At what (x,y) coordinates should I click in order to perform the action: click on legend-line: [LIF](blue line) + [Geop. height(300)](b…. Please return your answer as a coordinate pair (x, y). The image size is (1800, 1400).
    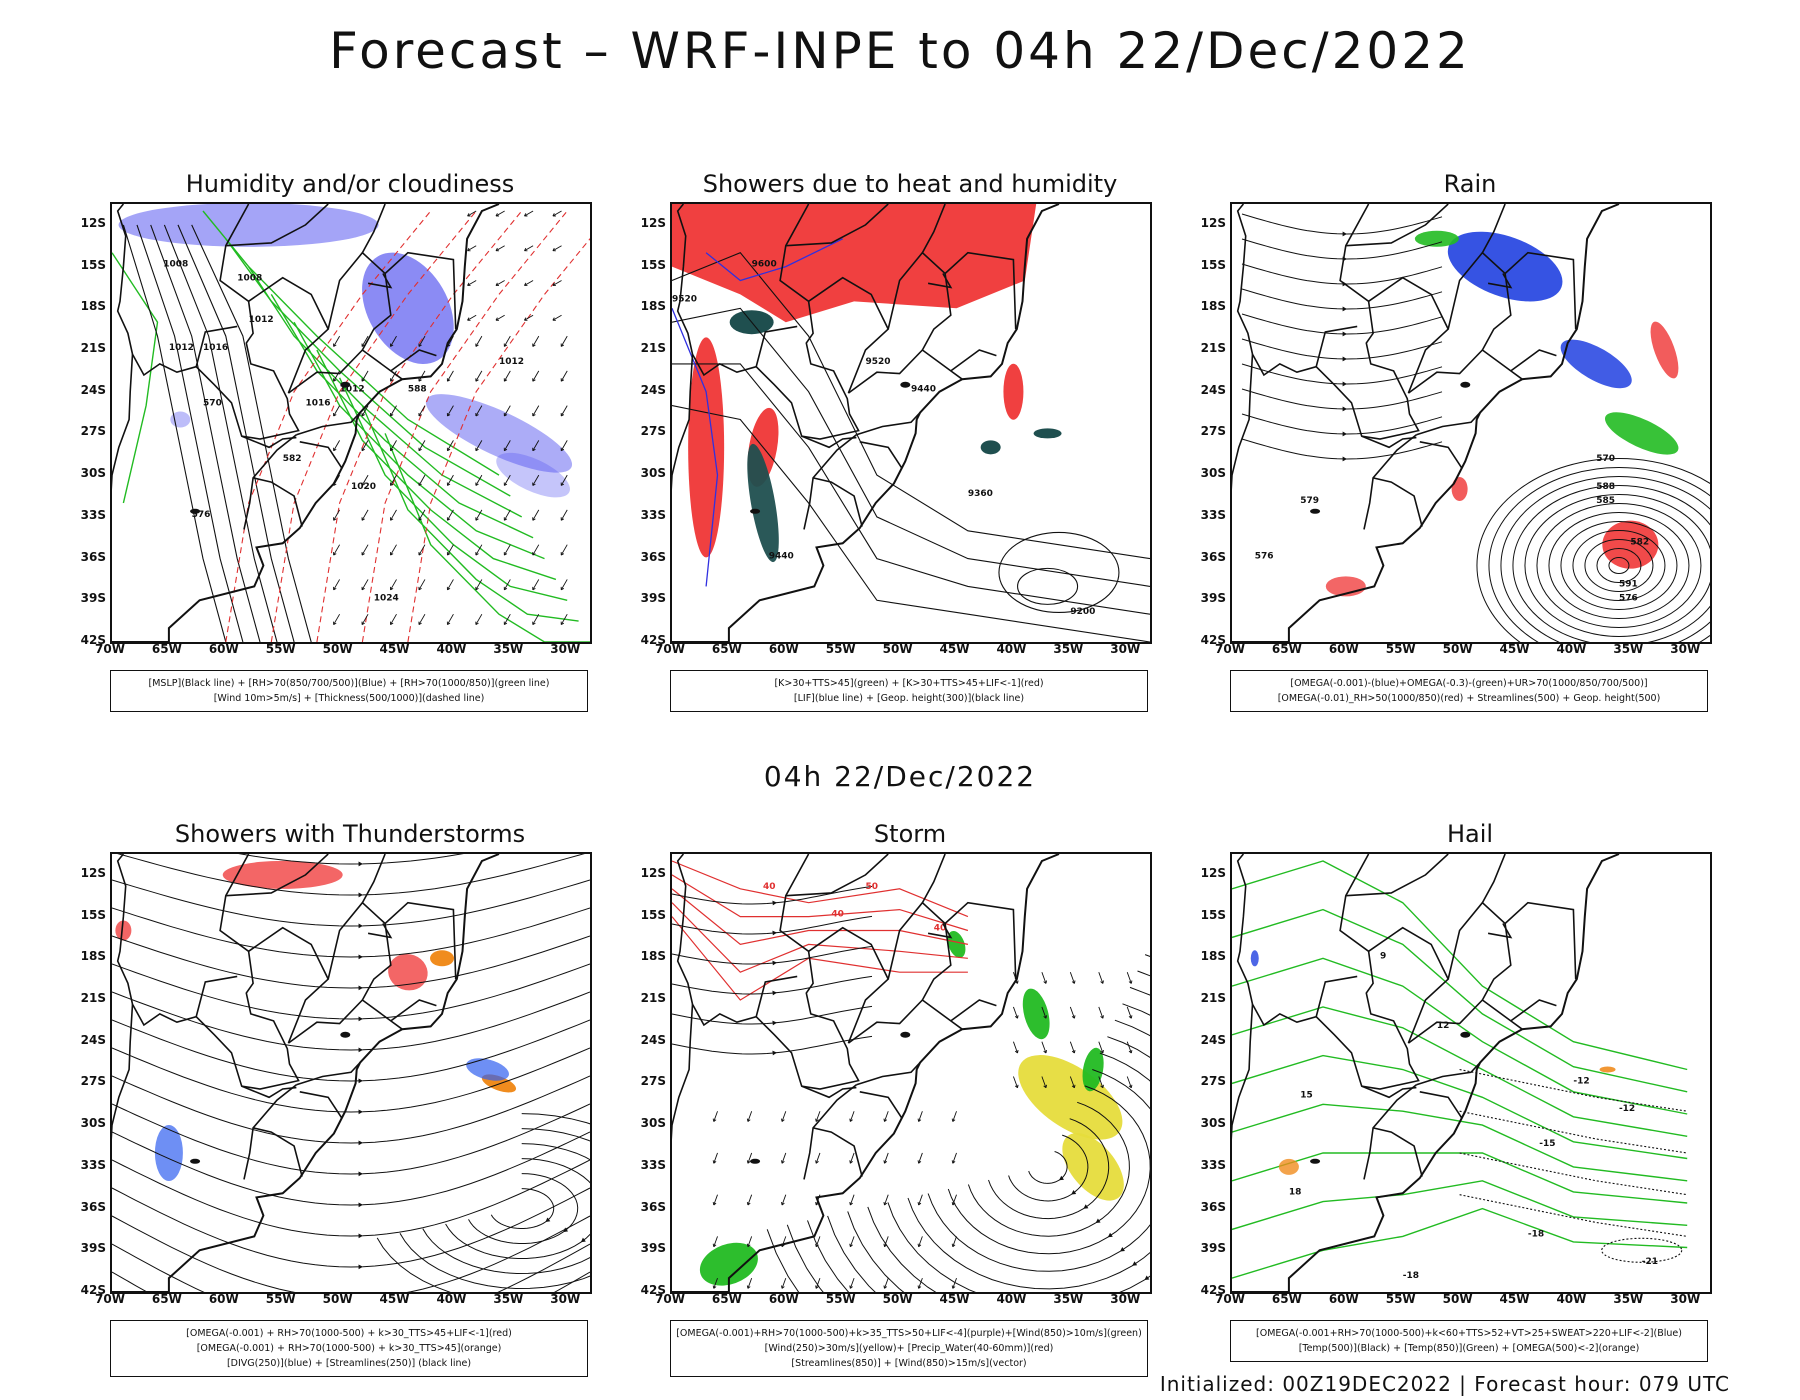
    Looking at the image, I should click on (909, 698).